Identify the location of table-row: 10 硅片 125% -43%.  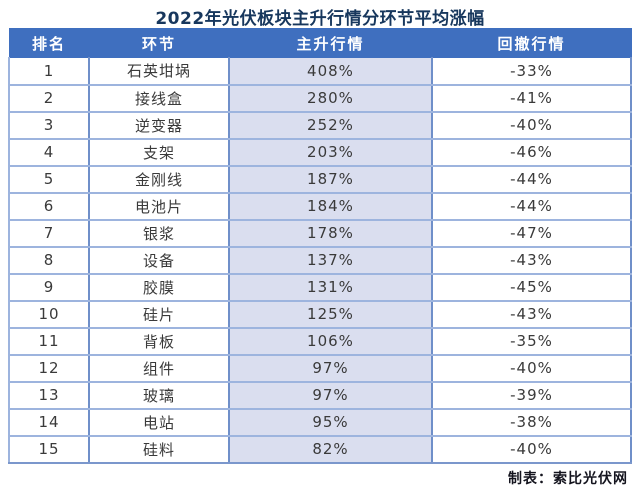
(320, 314).